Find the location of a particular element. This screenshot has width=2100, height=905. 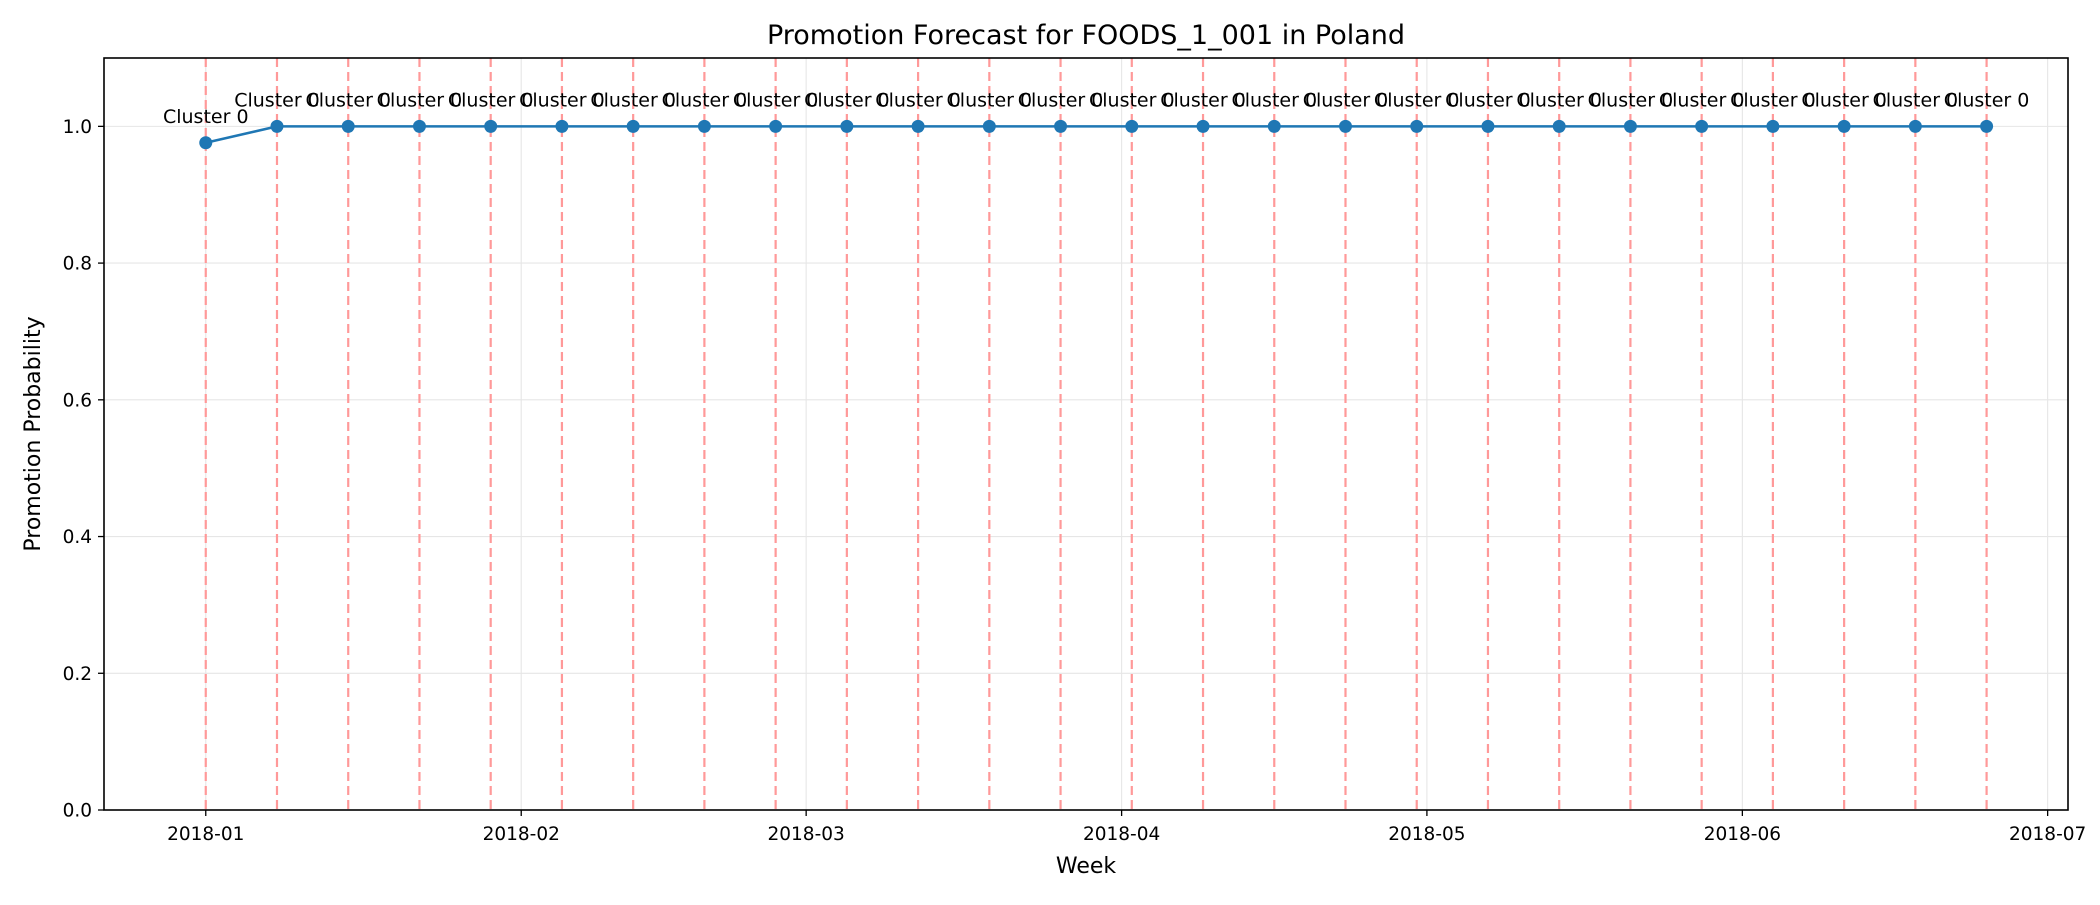

x-tick-label: 2018-05 is located at coordinates (1426, 834).